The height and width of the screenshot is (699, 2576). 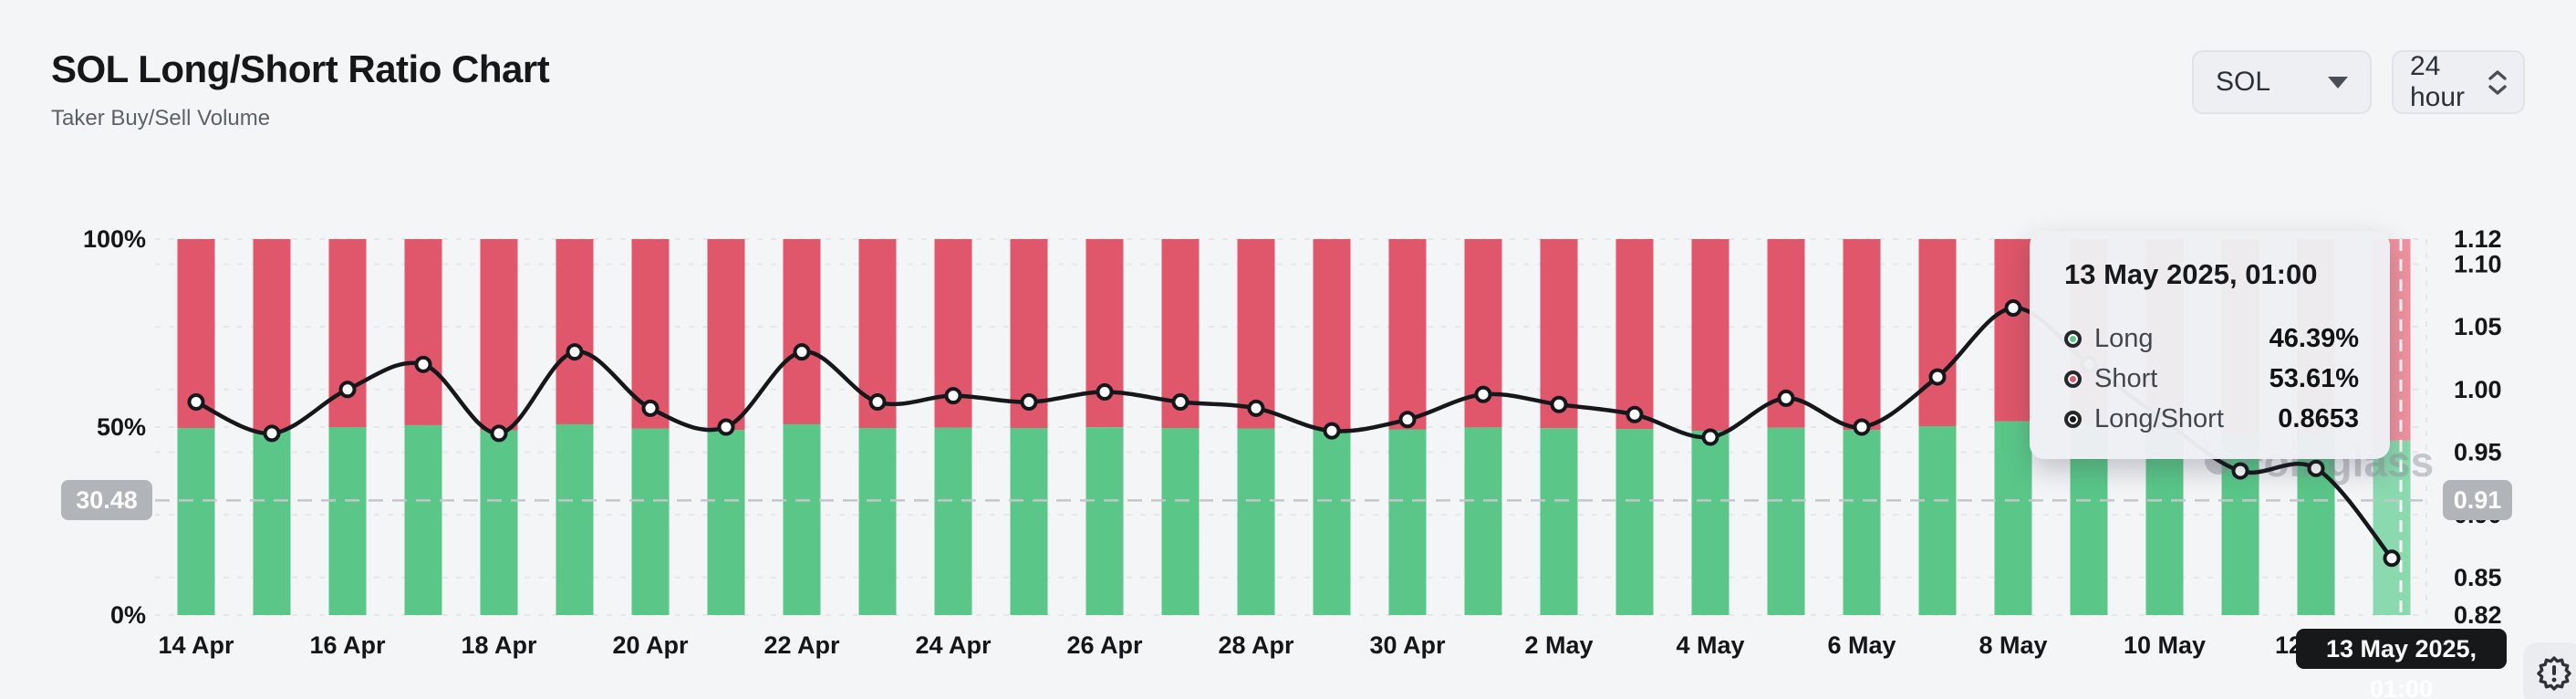 I want to click on line-point-22 Apr, so click(x=802, y=352).